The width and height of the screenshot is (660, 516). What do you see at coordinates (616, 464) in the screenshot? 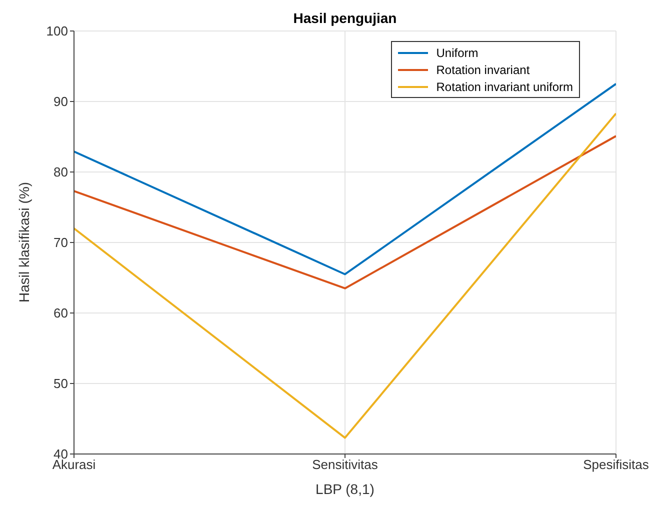
I see `x-tick-label: Spesifisitas` at bounding box center [616, 464].